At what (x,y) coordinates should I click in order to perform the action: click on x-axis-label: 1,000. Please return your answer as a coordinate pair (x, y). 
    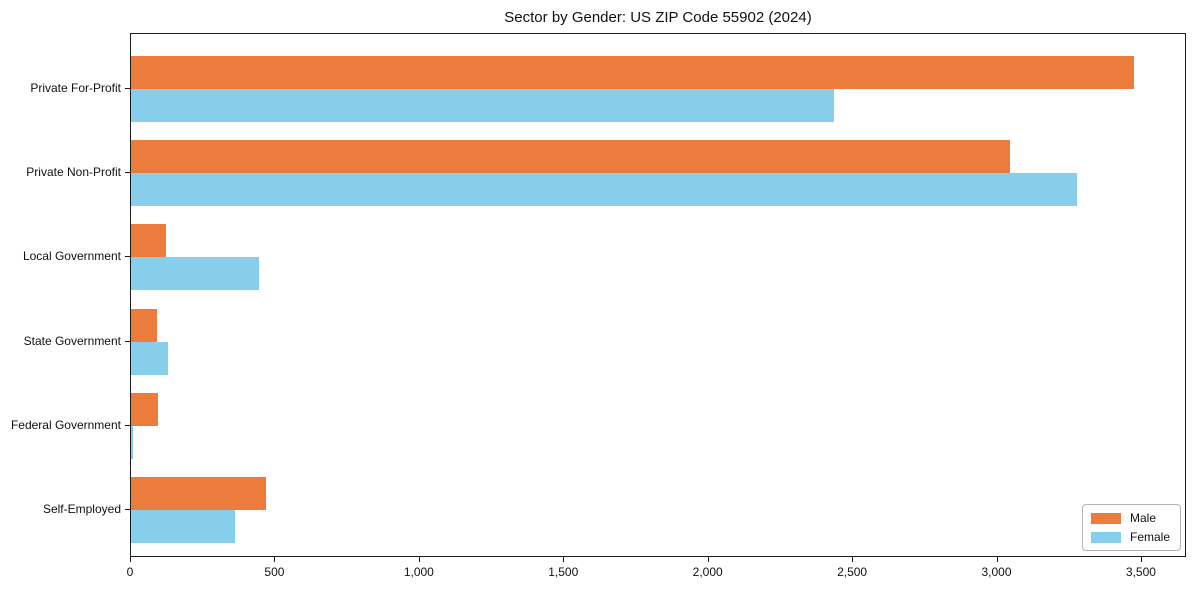
    Looking at the image, I should click on (418, 572).